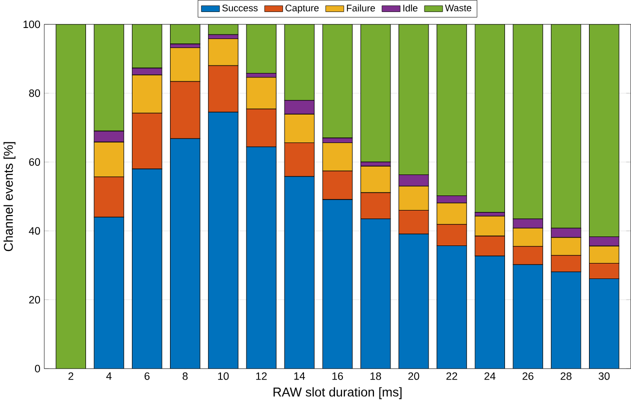  Describe the element at coordinates (34, 162) in the screenshot. I see `y-tick-label: 60` at that location.